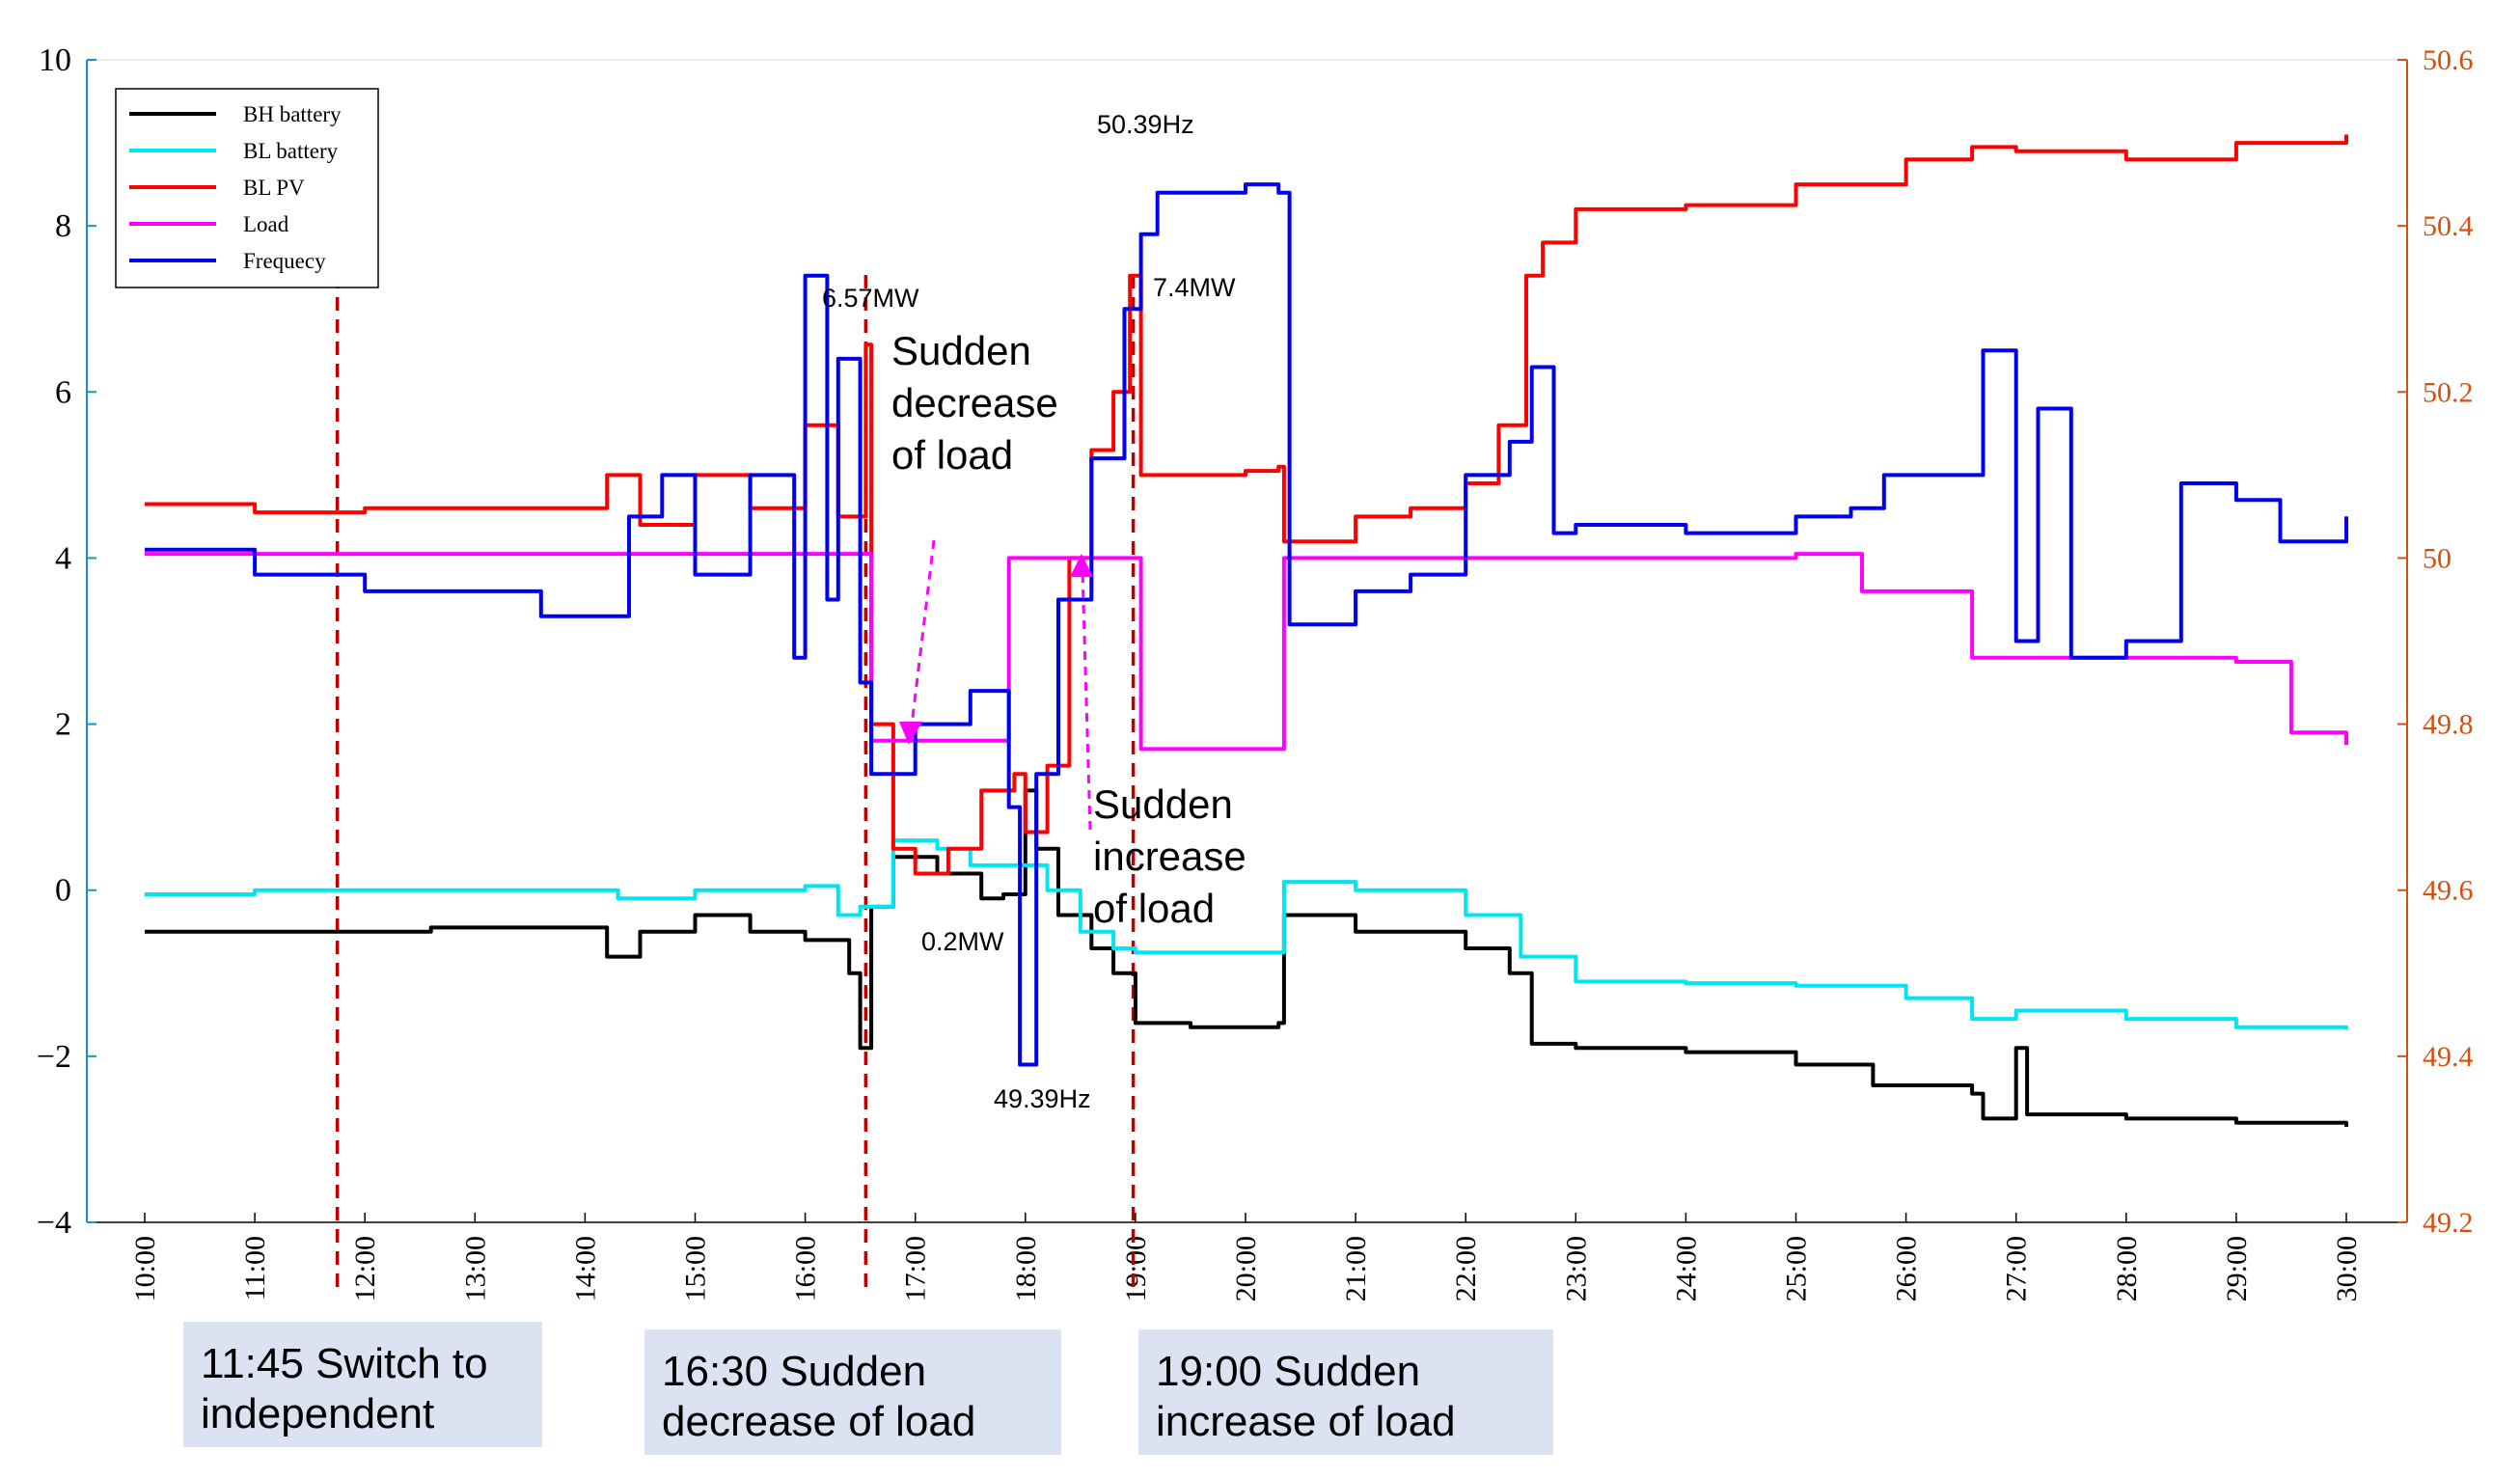 This screenshot has height=1478, width=2520. What do you see at coordinates (1081, 692) in the screenshot?
I see `load-increase-arrow` at bounding box center [1081, 692].